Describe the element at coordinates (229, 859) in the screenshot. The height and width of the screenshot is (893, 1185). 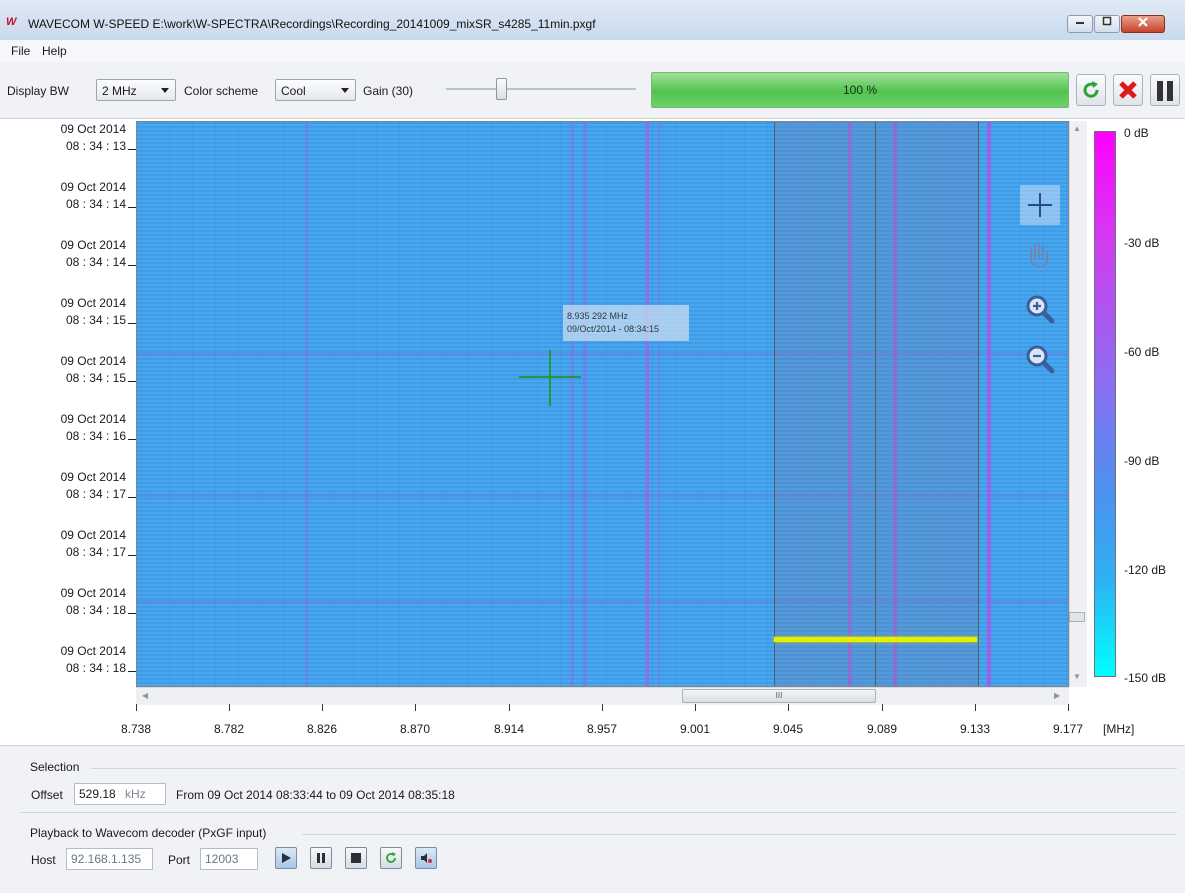
I see `port-field: 12003` at that location.